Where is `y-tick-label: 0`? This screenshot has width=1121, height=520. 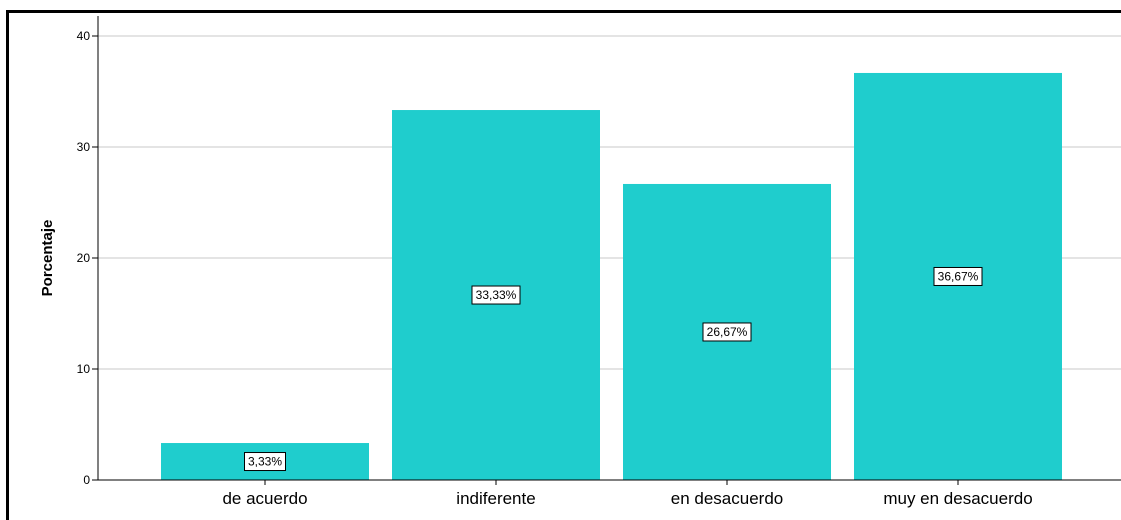 y-tick-label: 0 is located at coordinates (86, 480).